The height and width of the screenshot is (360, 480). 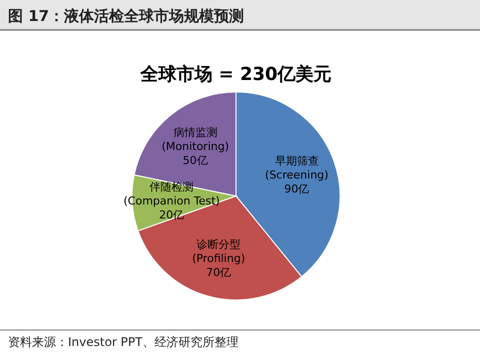 I want to click on slice-label: 诊断分型 (Profiling), so click(x=219, y=252).